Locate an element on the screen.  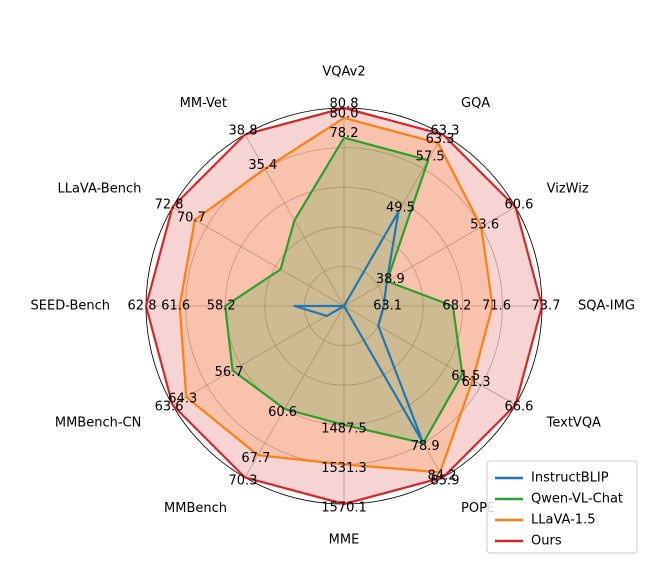
spoke-mmbench is located at coordinates (294, 391).